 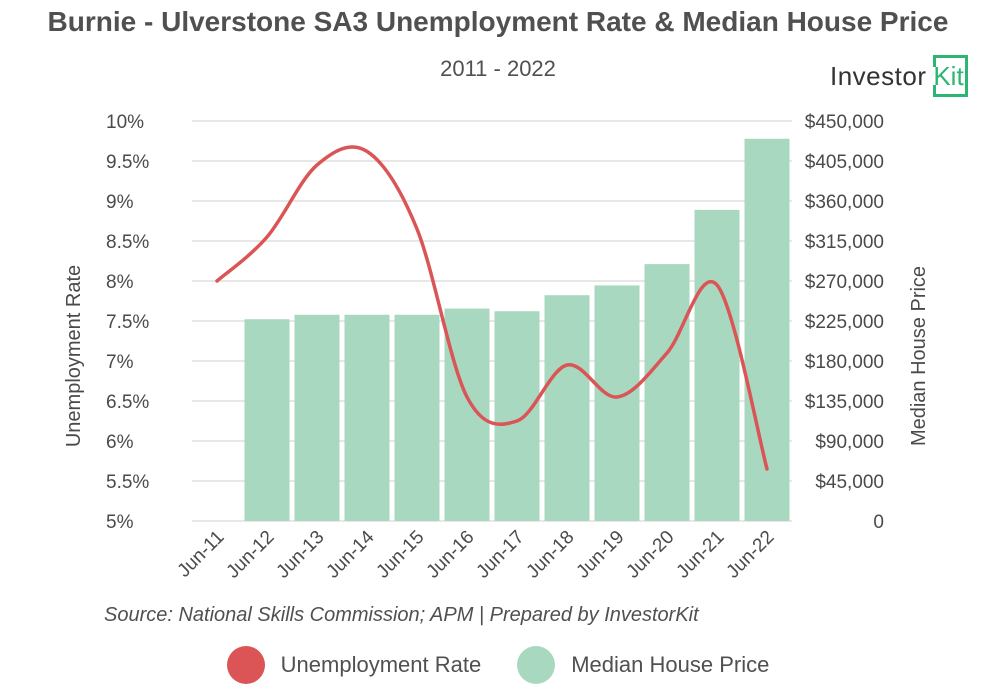 What do you see at coordinates (125, 122) in the screenshot?
I see `y-left-tick-label: 10%` at bounding box center [125, 122].